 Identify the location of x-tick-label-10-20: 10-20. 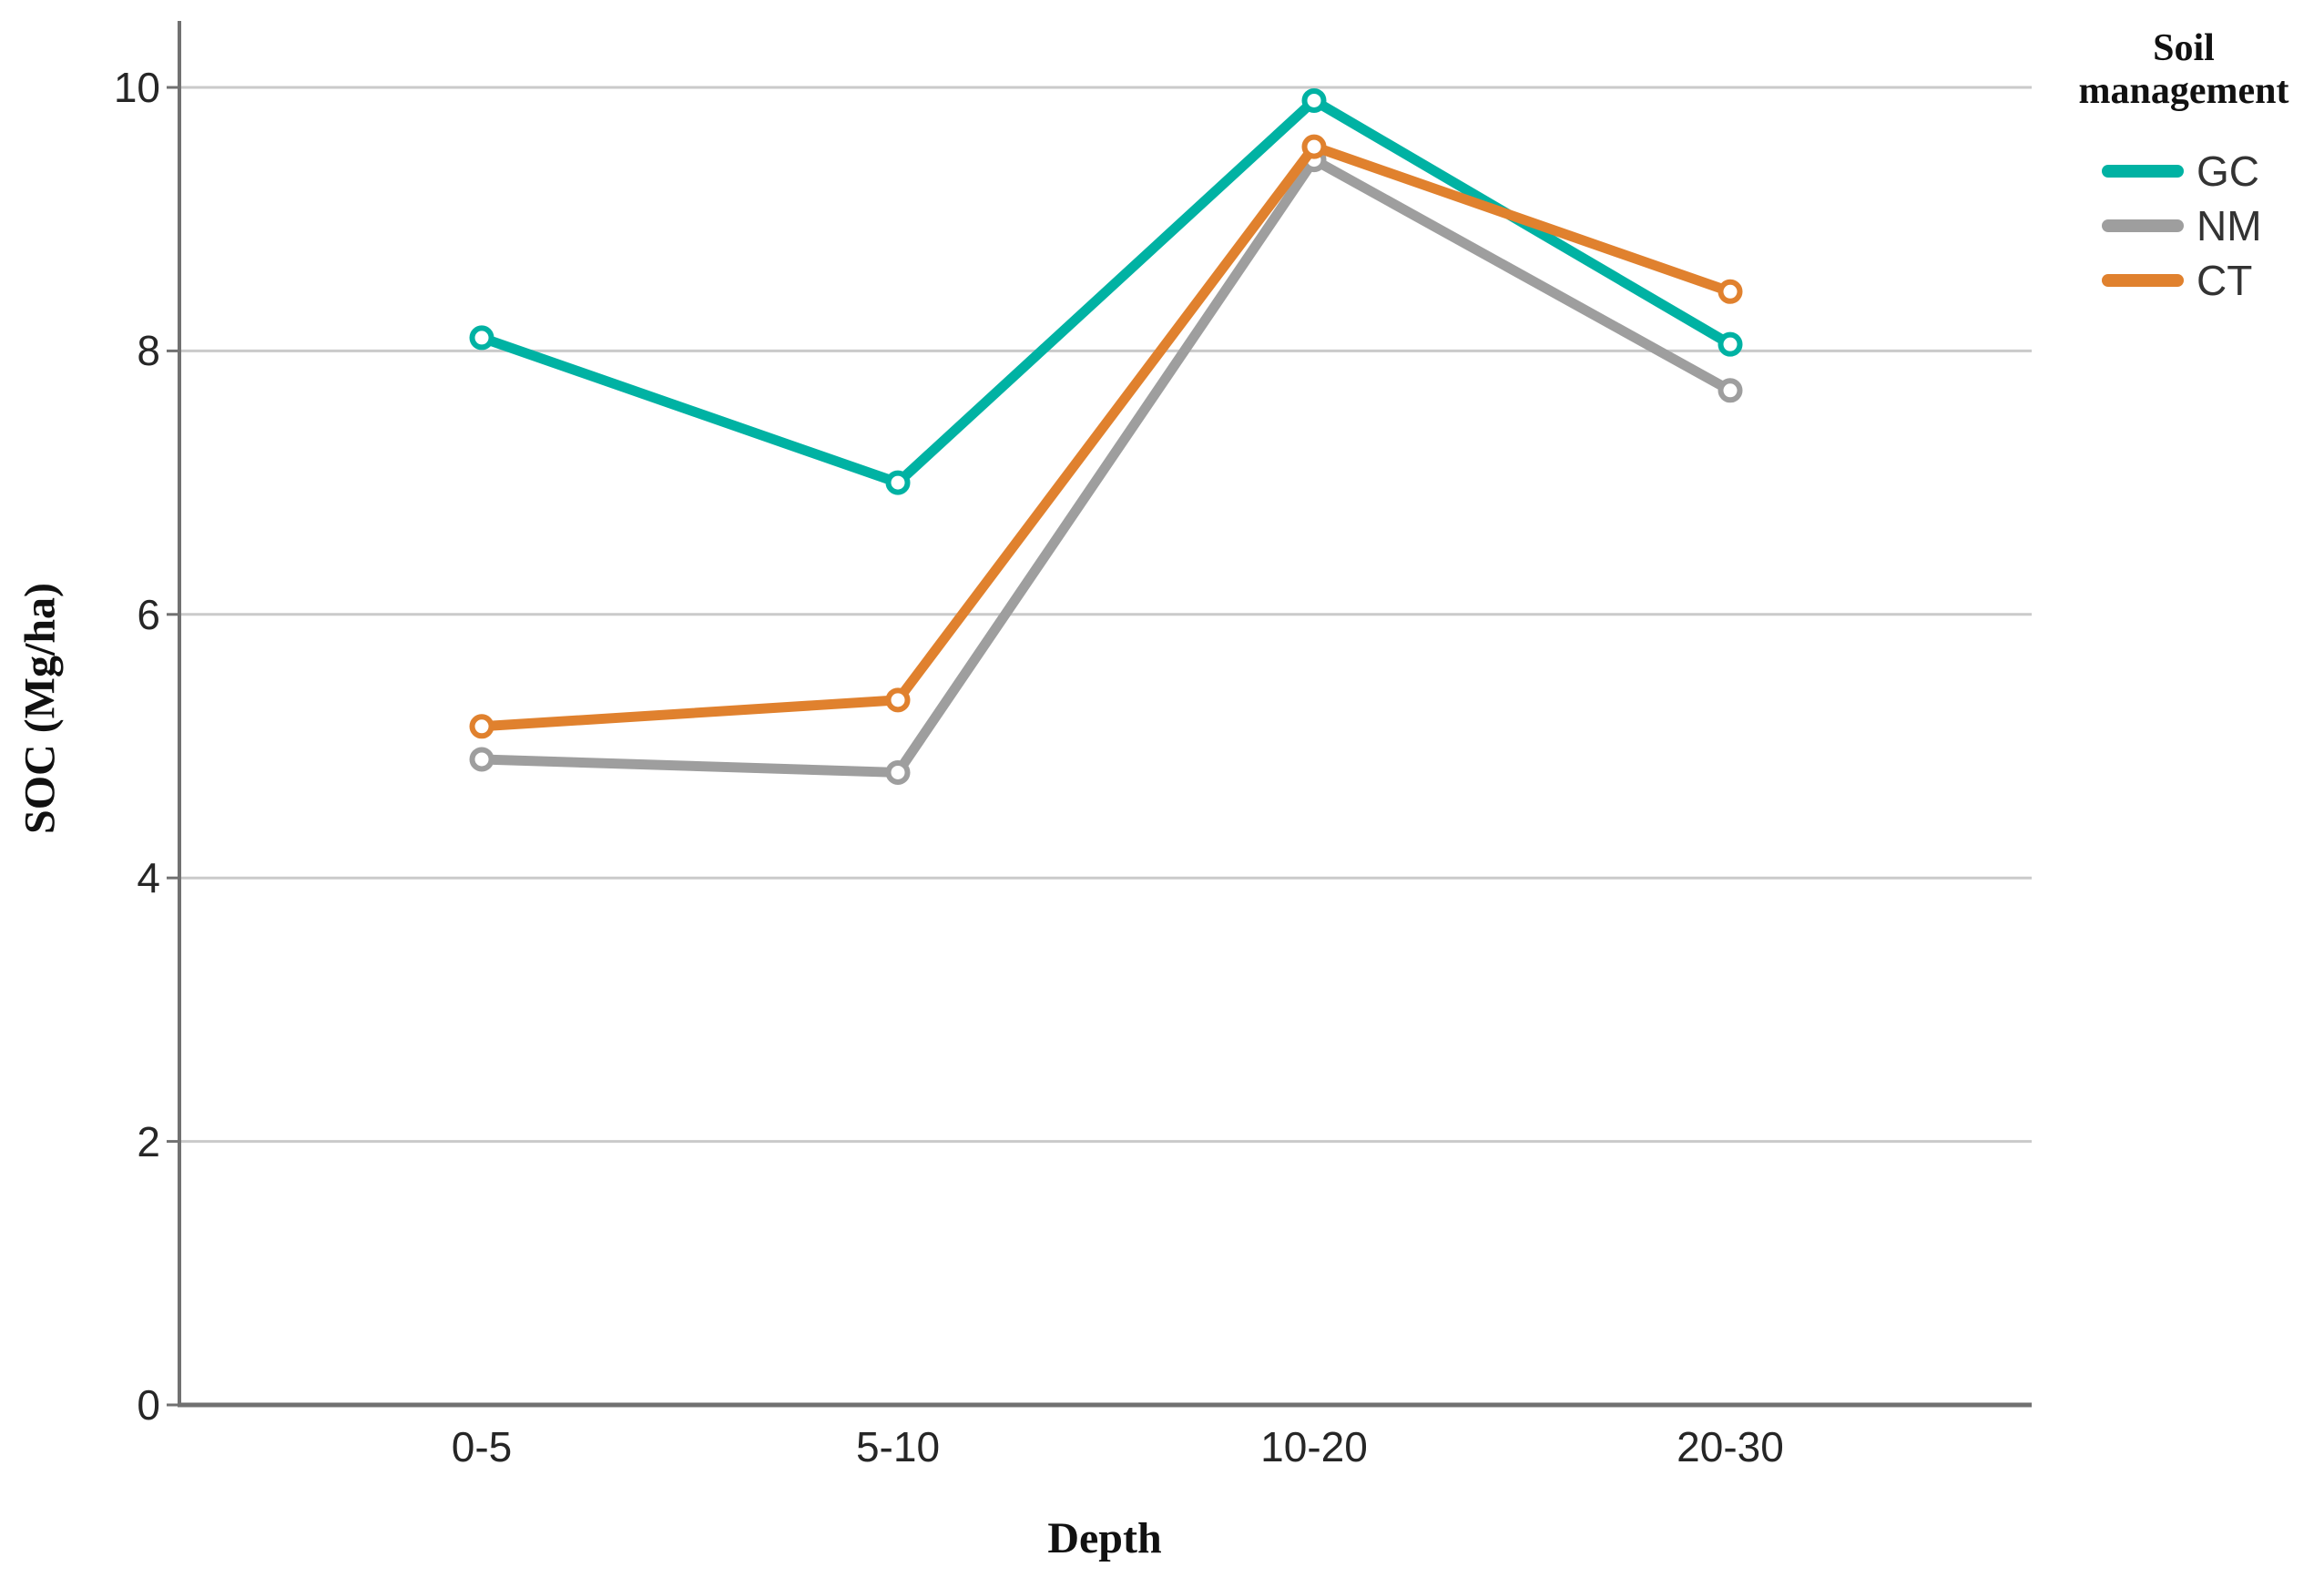
(1314, 1446).